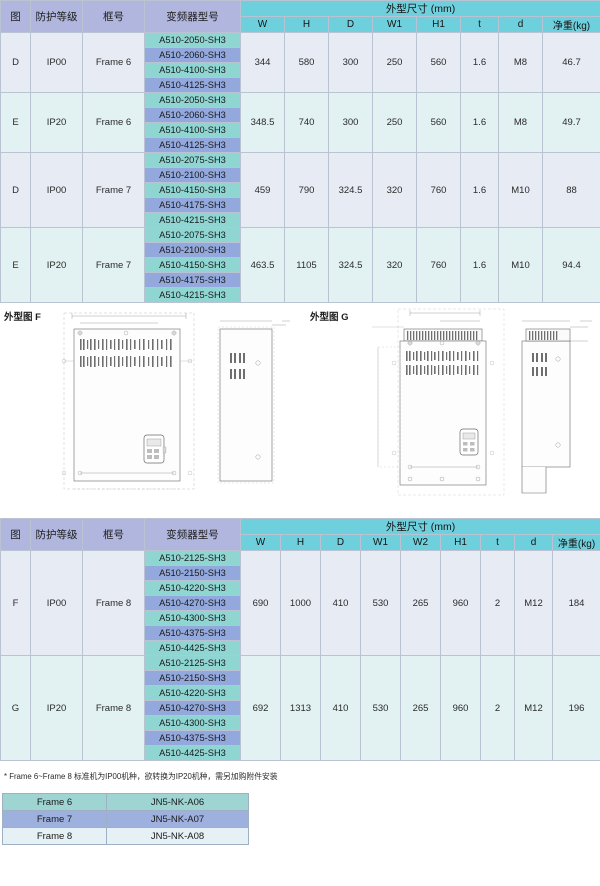 The image size is (600, 886). What do you see at coordinates (125, 819) in the screenshot?
I see `accessory-row: Frame 7 JN5-NK-A07` at bounding box center [125, 819].